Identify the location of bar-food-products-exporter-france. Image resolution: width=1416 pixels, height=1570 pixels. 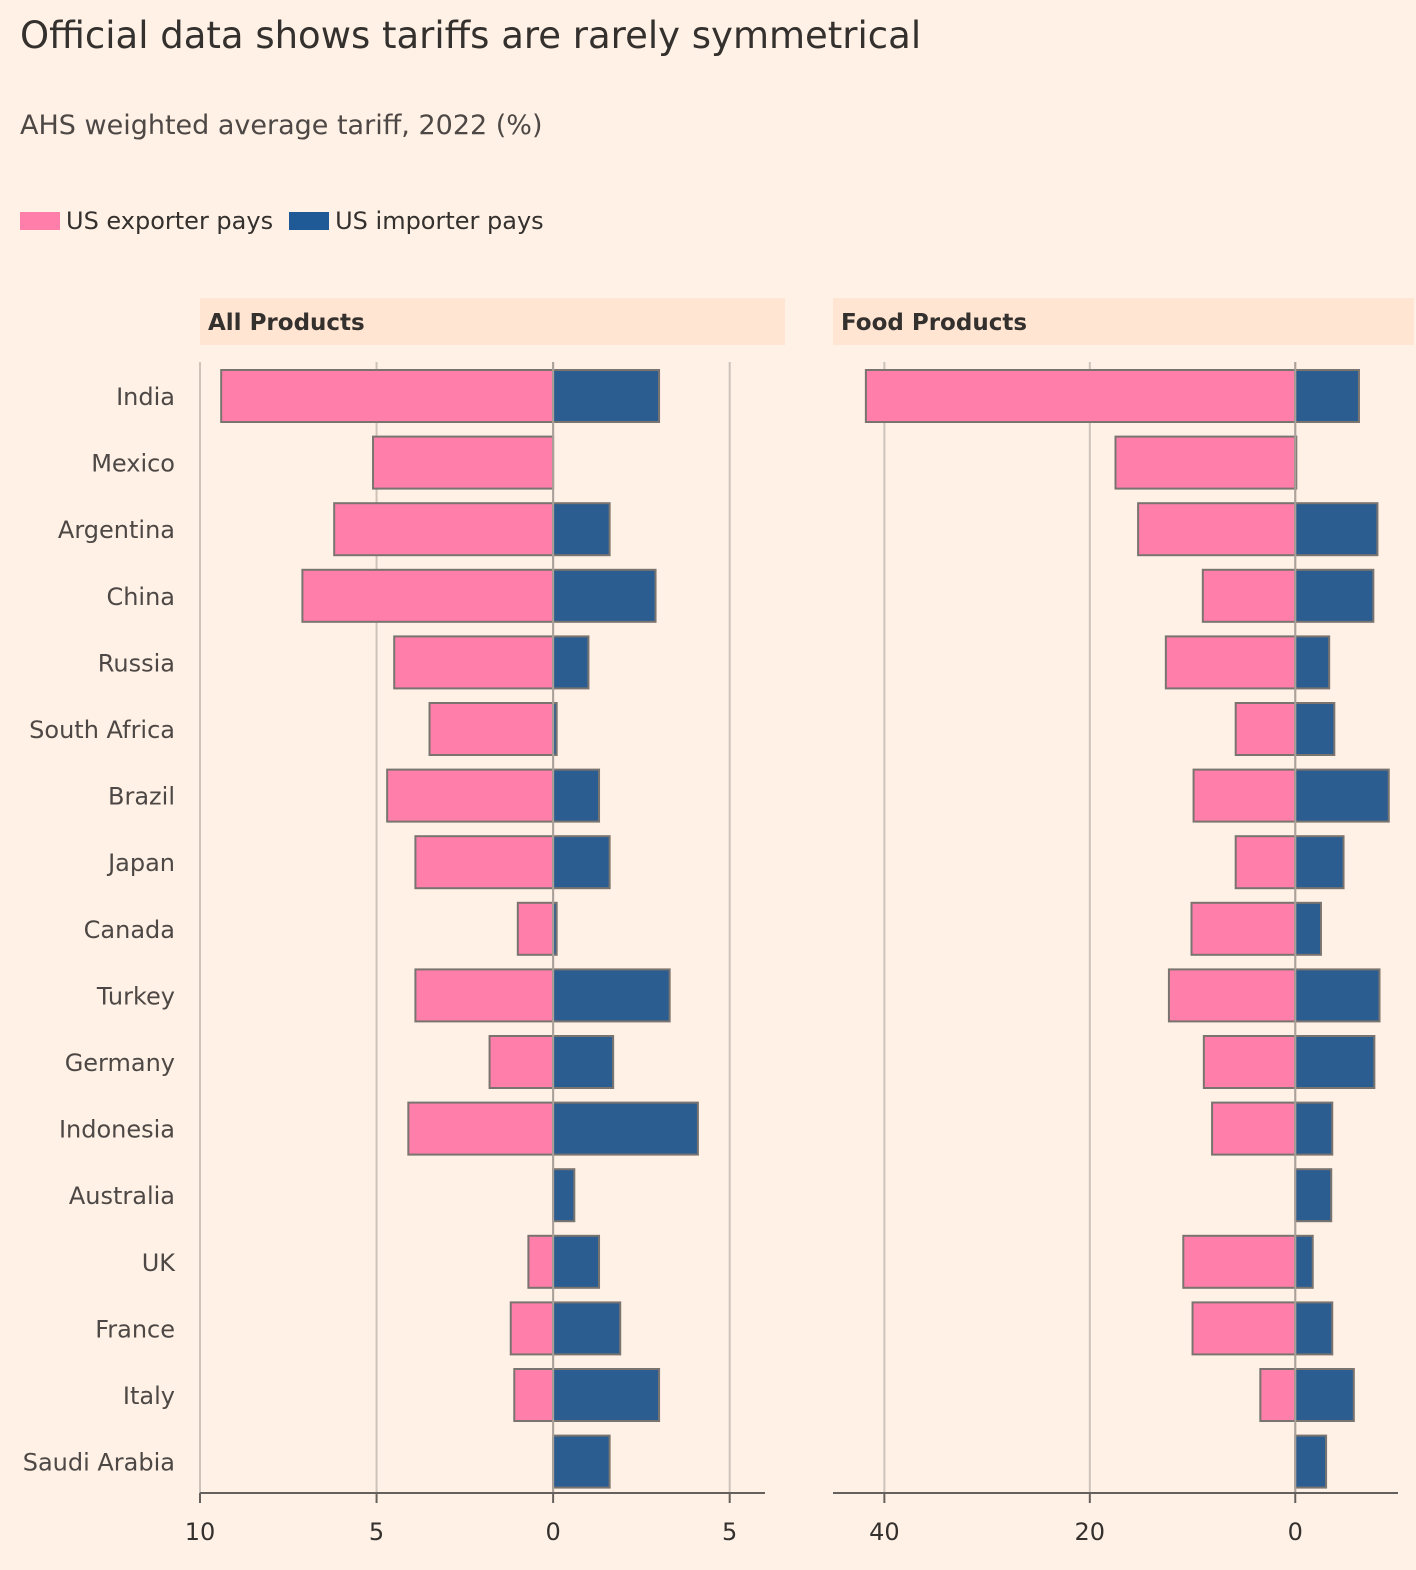
(1244, 1328).